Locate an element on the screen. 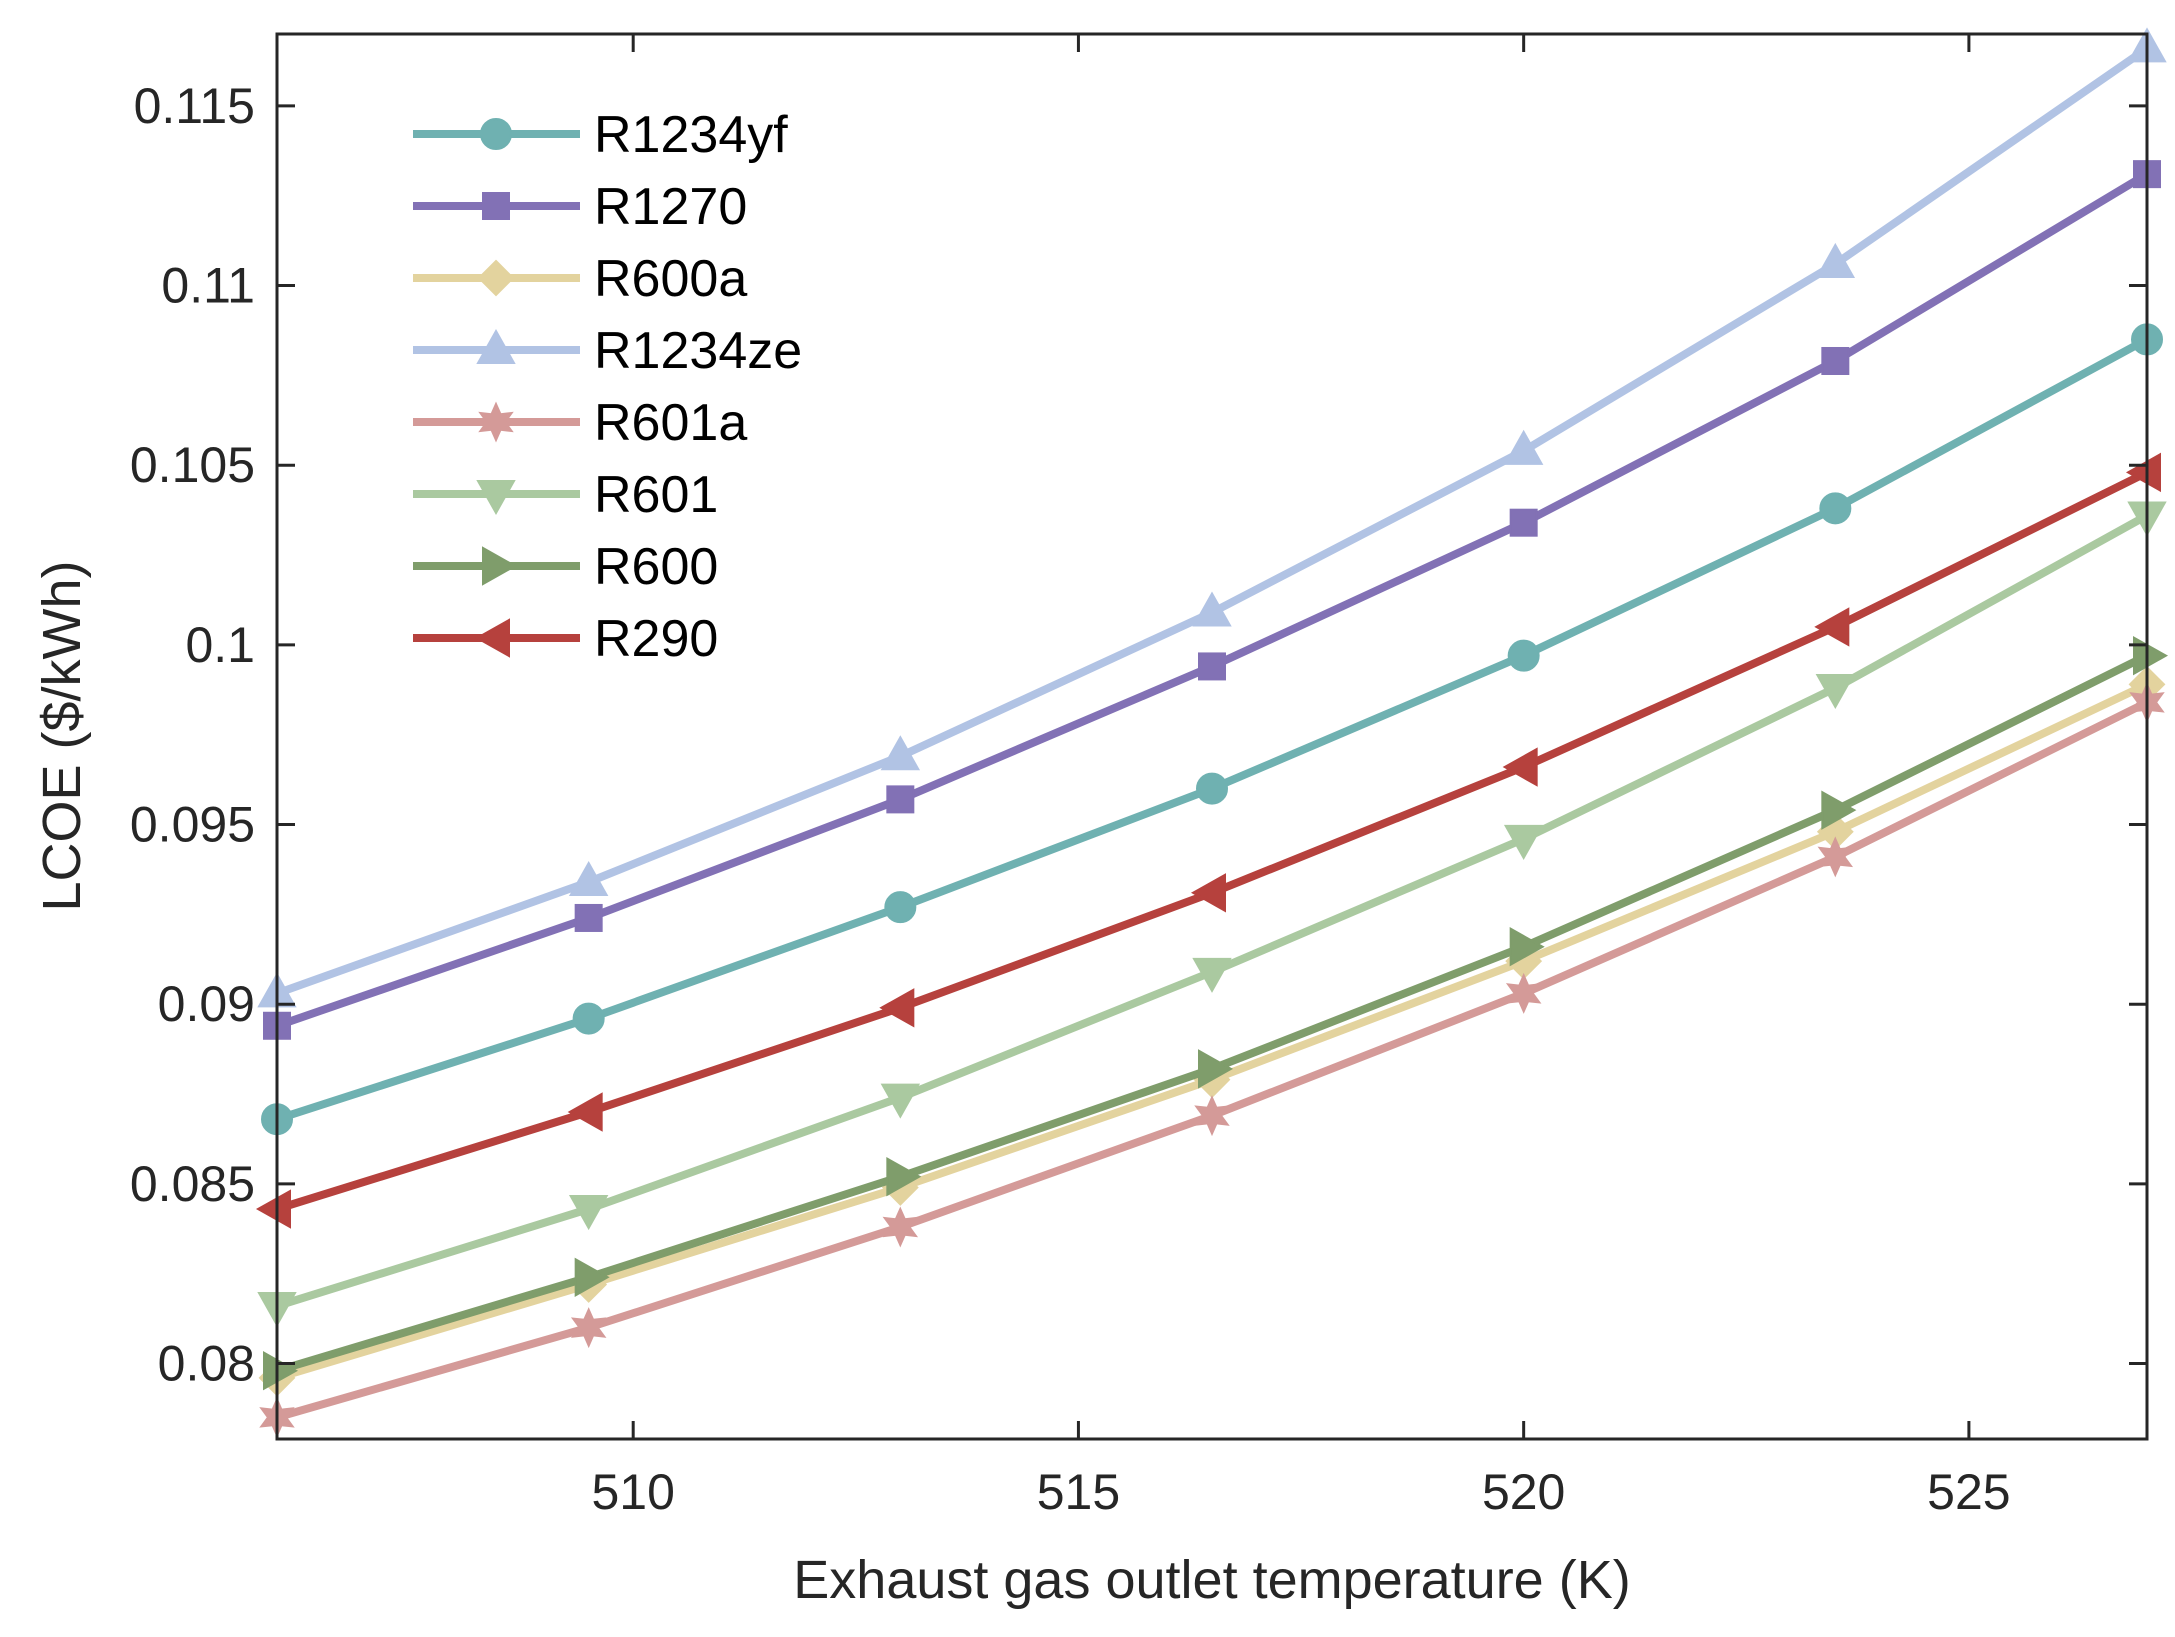 This screenshot has width=2175, height=1637. x-tick-label: 525 is located at coordinates (1968, 1492).